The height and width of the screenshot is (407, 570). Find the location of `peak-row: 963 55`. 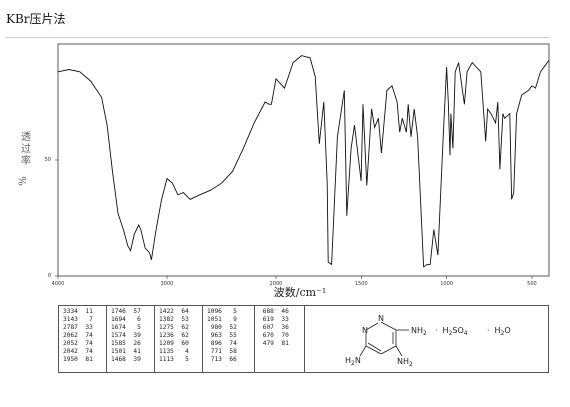

peak-row: 963 55 is located at coordinates (222, 335).